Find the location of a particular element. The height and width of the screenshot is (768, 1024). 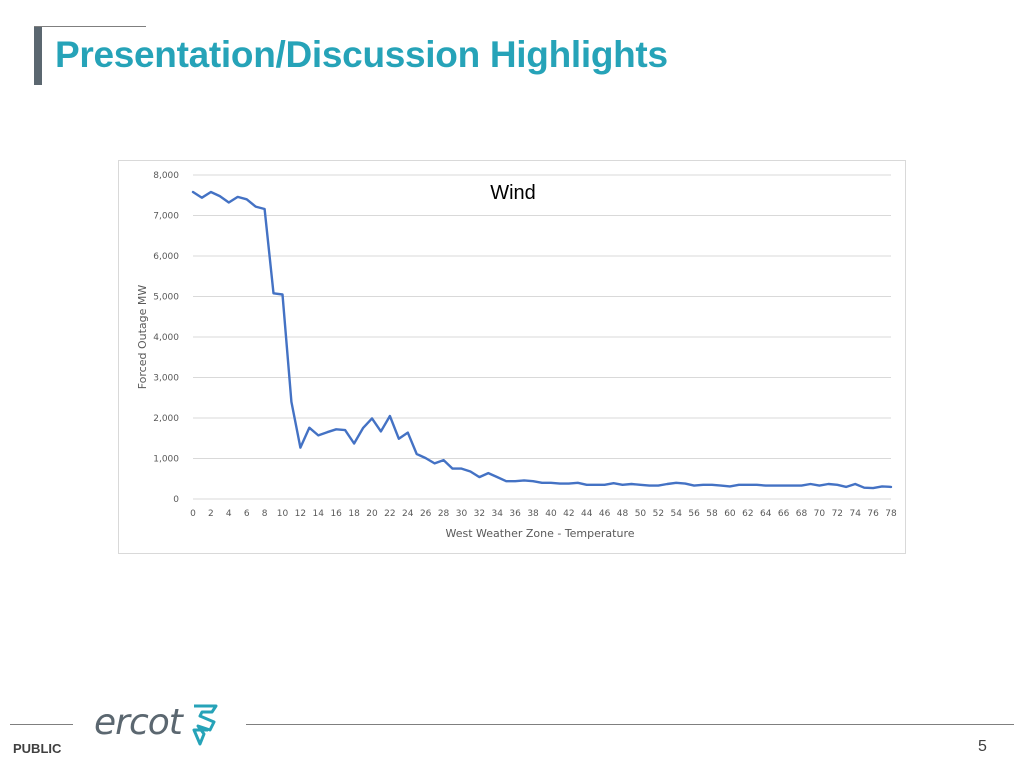

x-tick-label: 52 is located at coordinates (658, 514).